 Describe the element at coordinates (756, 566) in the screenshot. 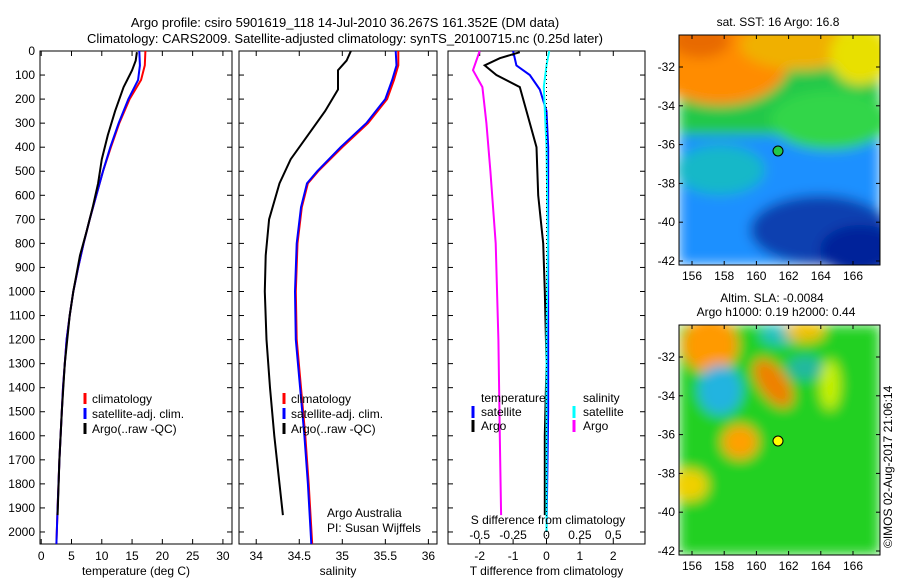

I see `map-lon-label: 160` at that location.